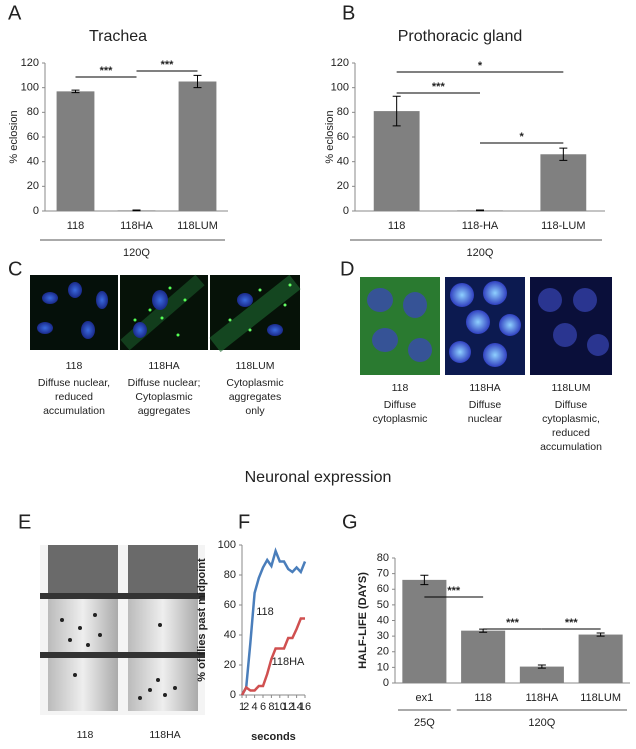 This screenshot has width=636, height=749. Describe the element at coordinates (318, 477) in the screenshot. I see `section-title: Neuronal expression` at that location.